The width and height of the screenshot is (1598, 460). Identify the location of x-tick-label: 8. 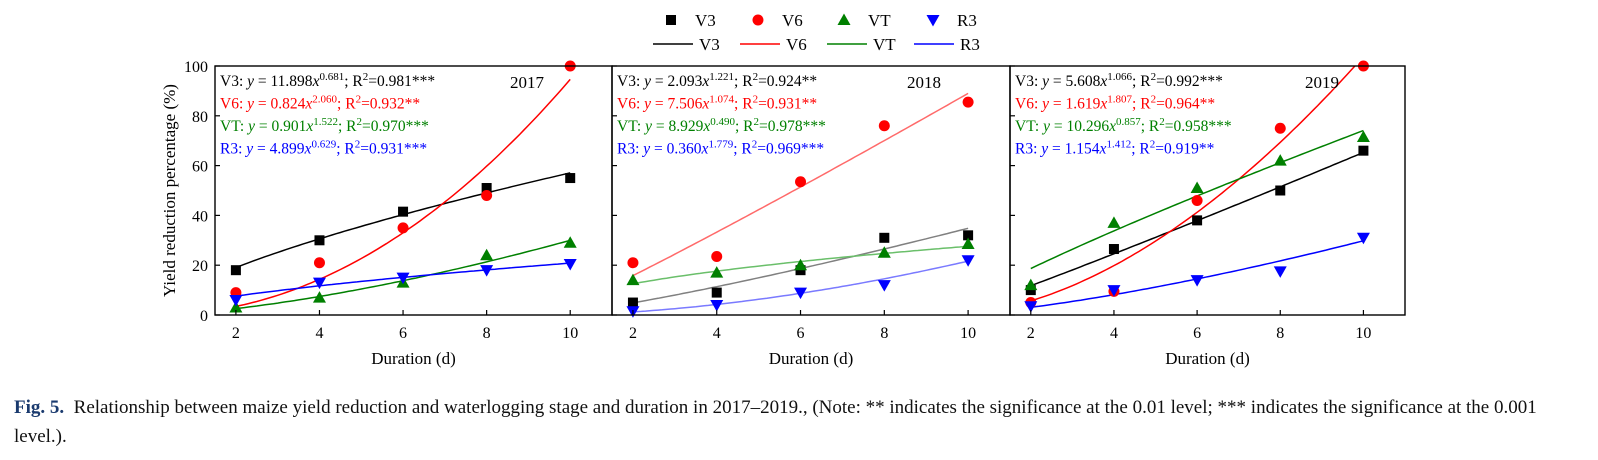
(1280, 333).